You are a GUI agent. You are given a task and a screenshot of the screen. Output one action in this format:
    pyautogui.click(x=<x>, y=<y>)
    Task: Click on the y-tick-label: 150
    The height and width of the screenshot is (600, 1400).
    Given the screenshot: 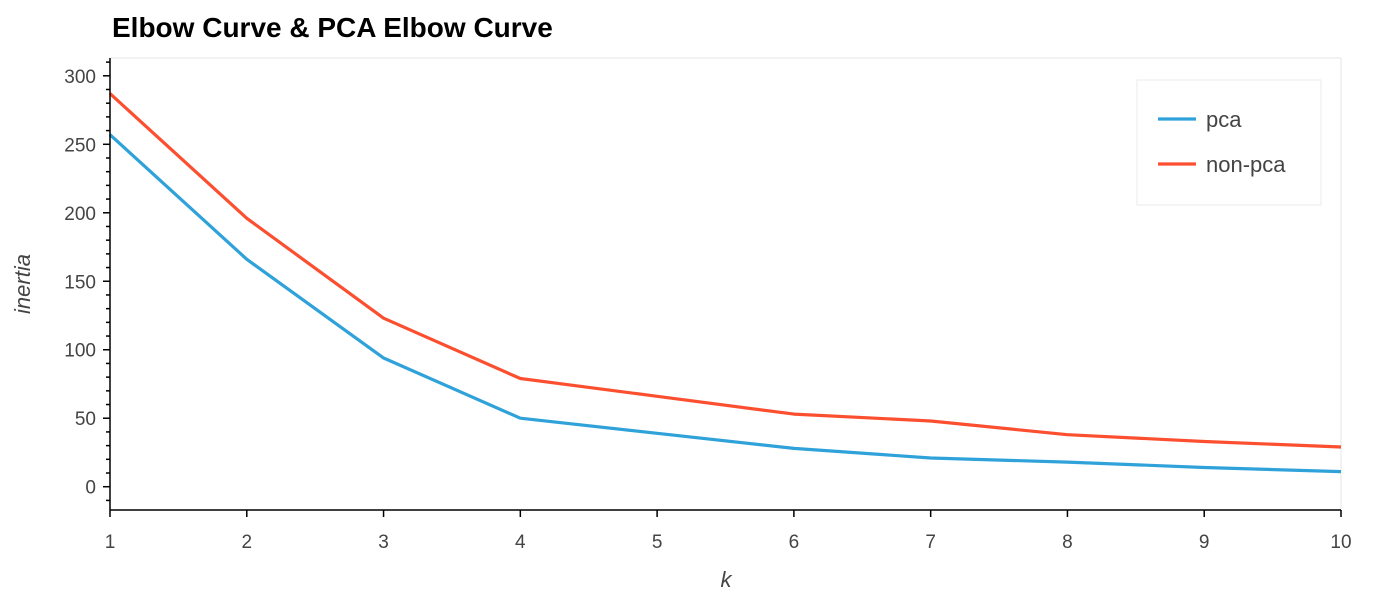 What is the action you would take?
    pyautogui.click(x=80, y=282)
    